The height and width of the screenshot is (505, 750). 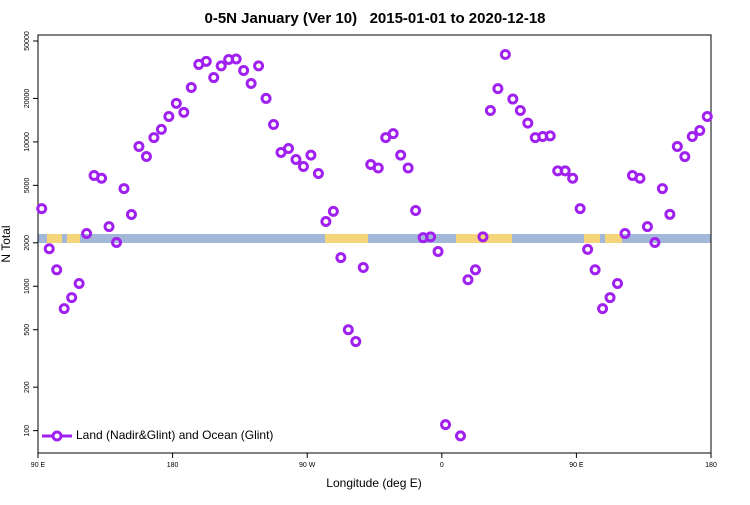 What do you see at coordinates (57, 436) in the screenshot?
I see `legend-marker` at bounding box center [57, 436].